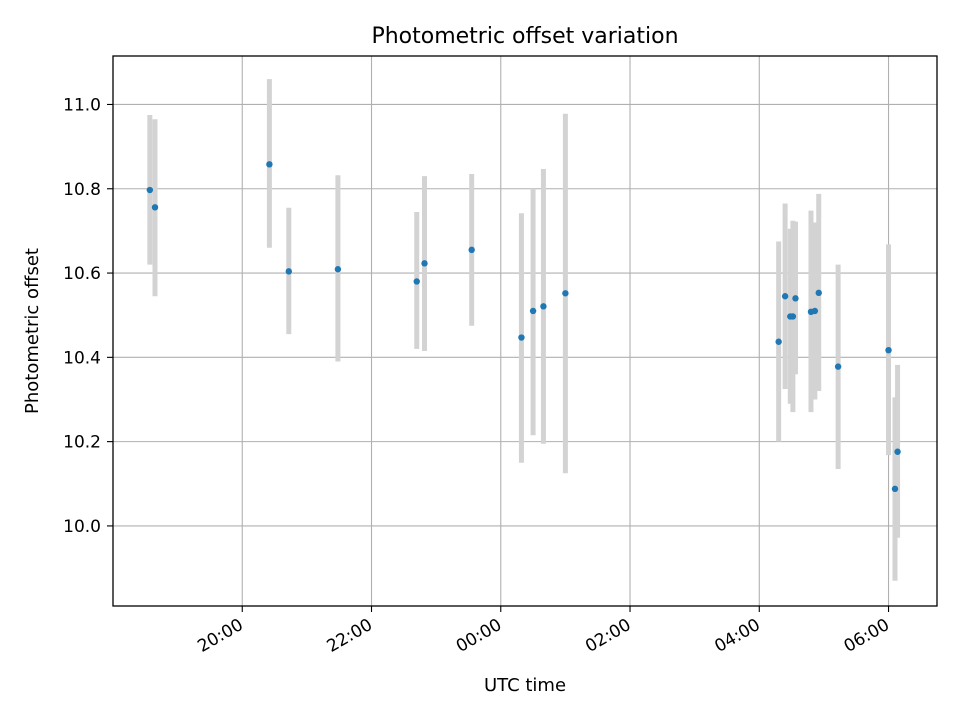  I want to click on y-tick-label: 10.8, so click(82, 190).